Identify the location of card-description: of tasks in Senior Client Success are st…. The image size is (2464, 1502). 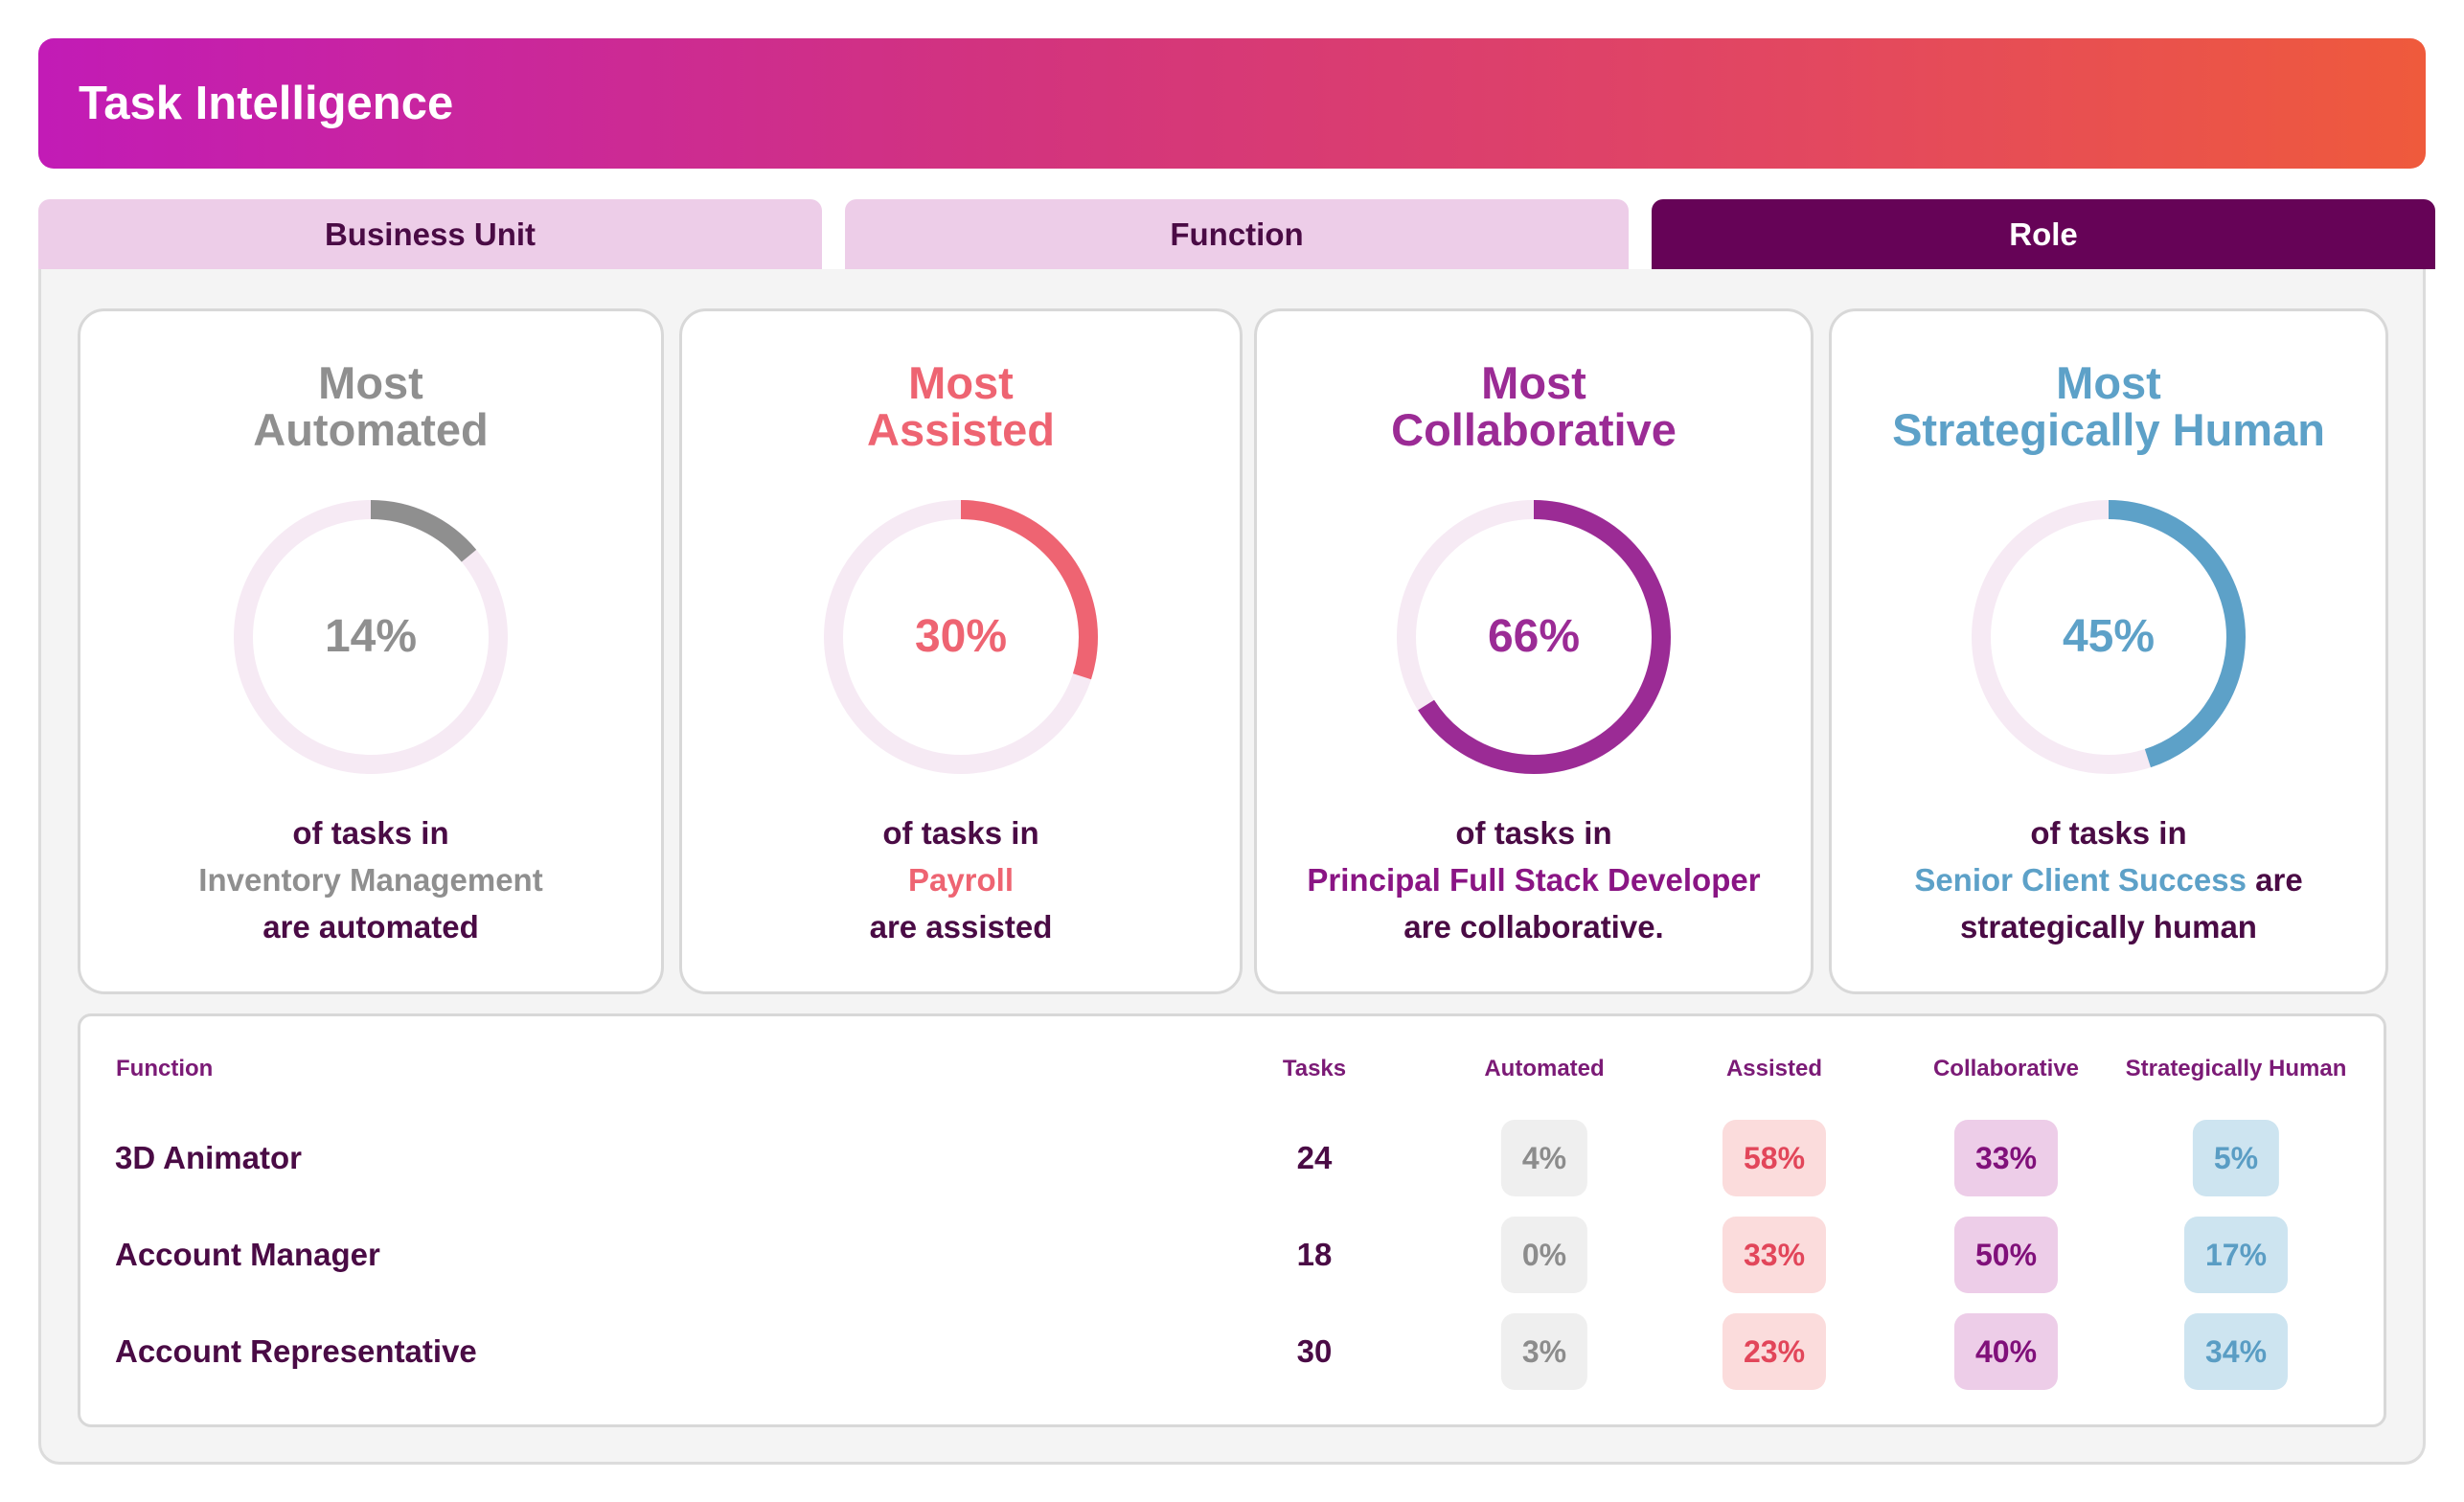
(2108, 879).